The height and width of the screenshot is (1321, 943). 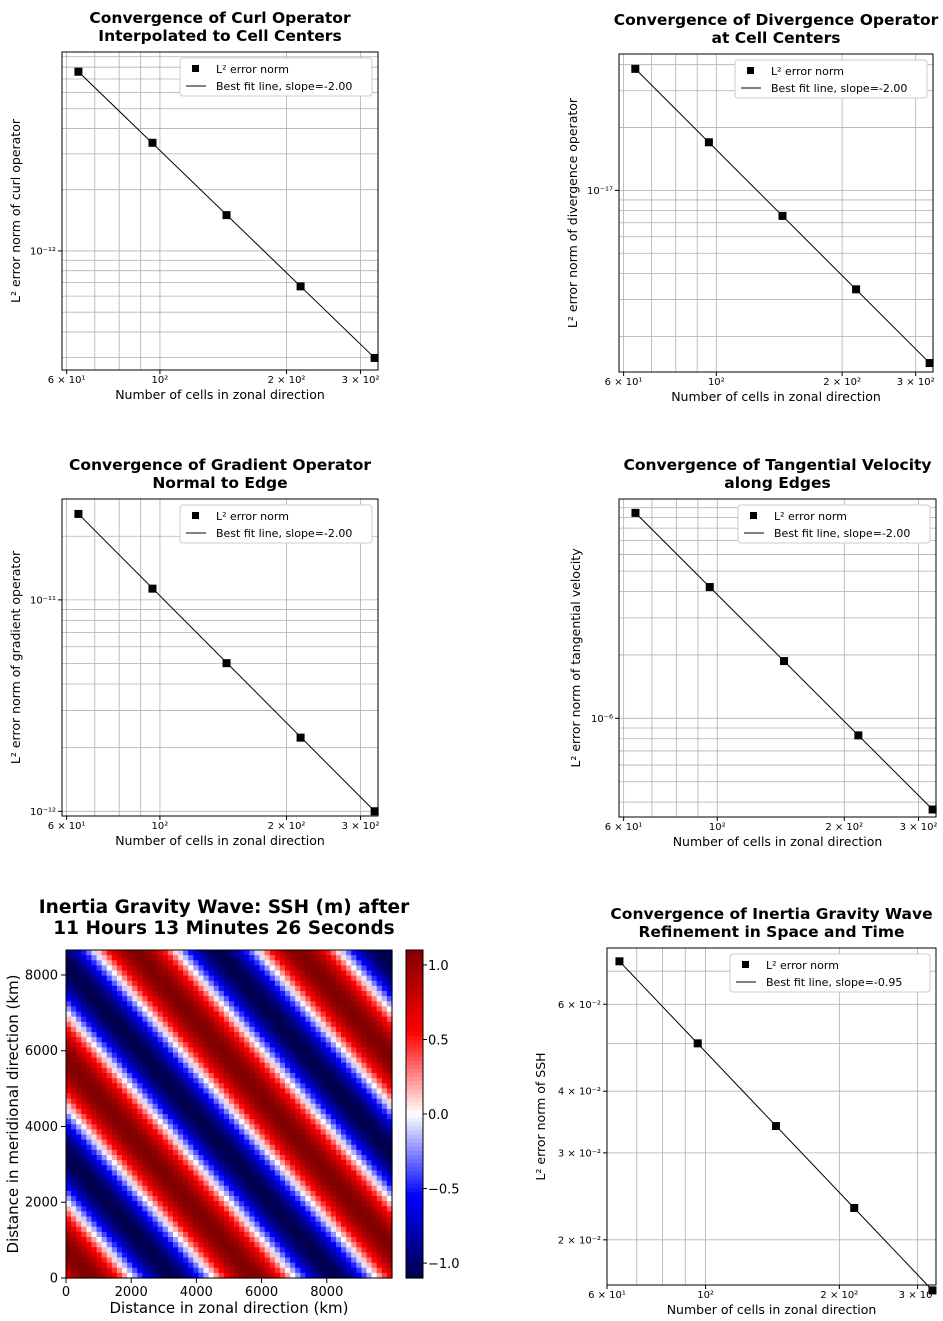 I want to click on x-axis-label: Number of cells in zonal direction, so click(x=776, y=396).